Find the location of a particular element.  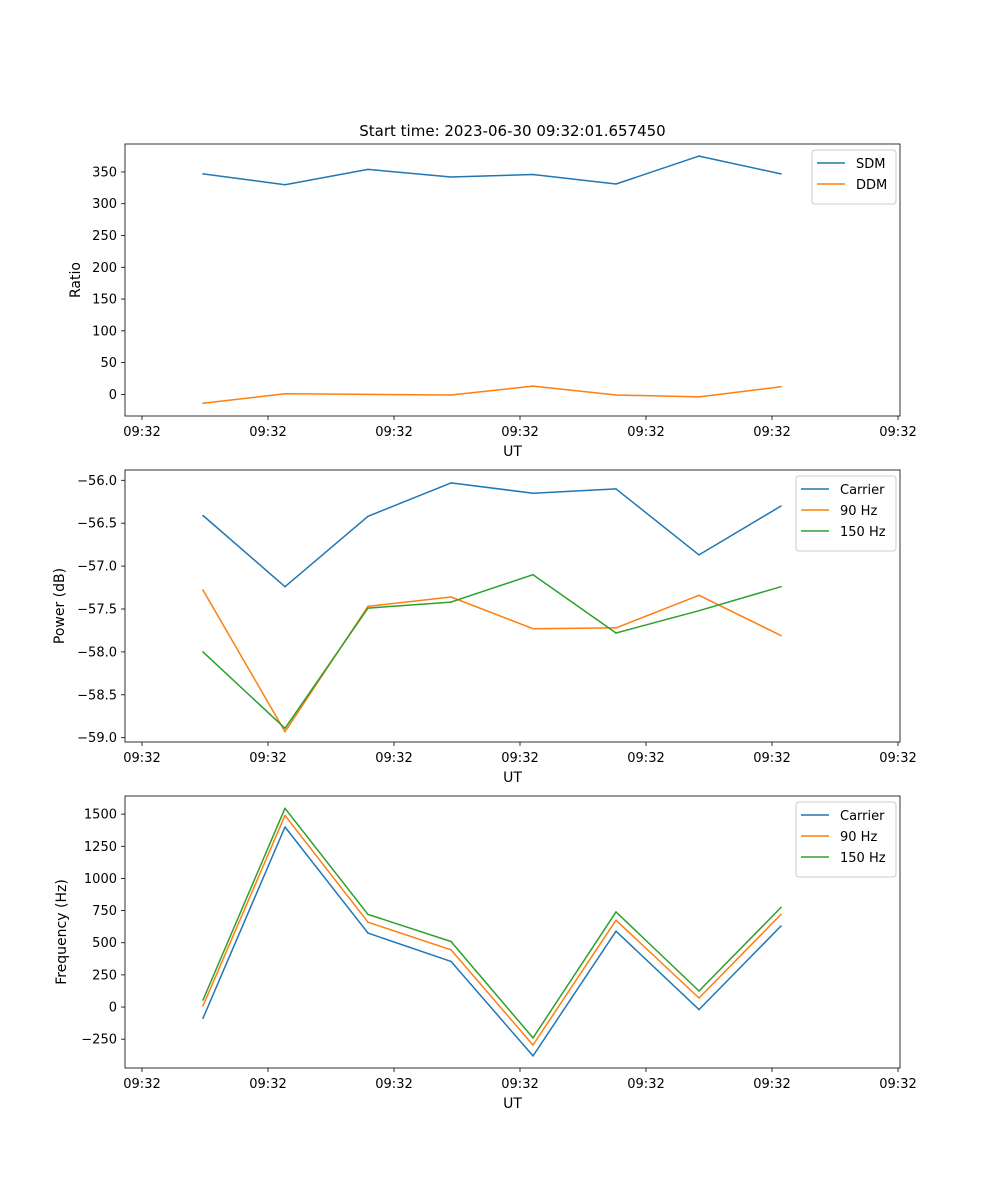

power-y-tick-label: −59.0 is located at coordinates (97, 738).